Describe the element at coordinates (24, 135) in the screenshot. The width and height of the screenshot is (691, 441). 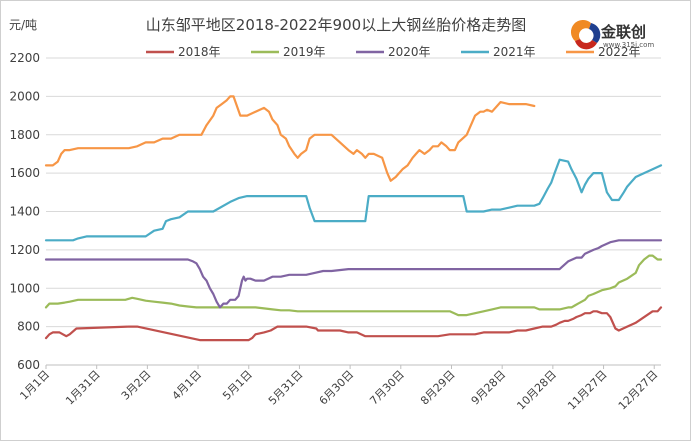
I see `y-tick-label: 1800` at that location.